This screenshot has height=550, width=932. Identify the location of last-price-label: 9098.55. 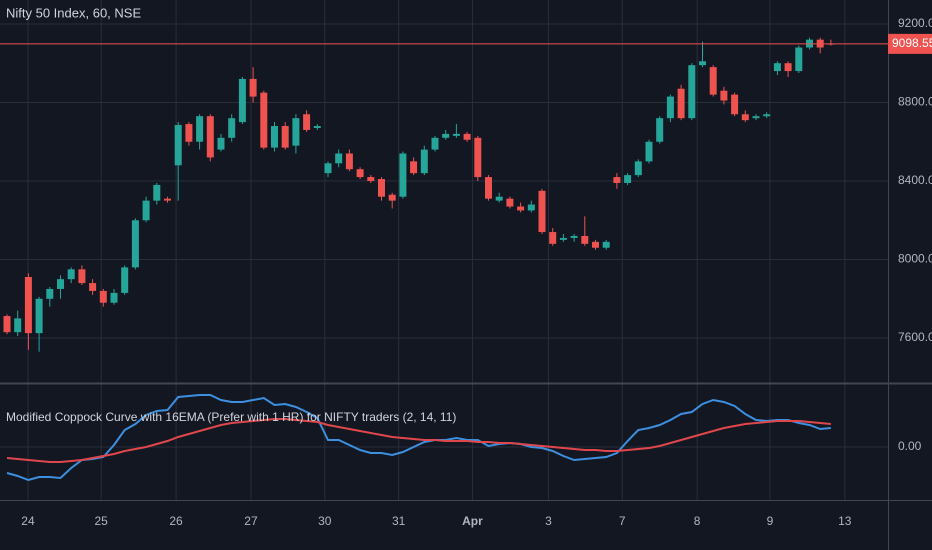
(912, 43).